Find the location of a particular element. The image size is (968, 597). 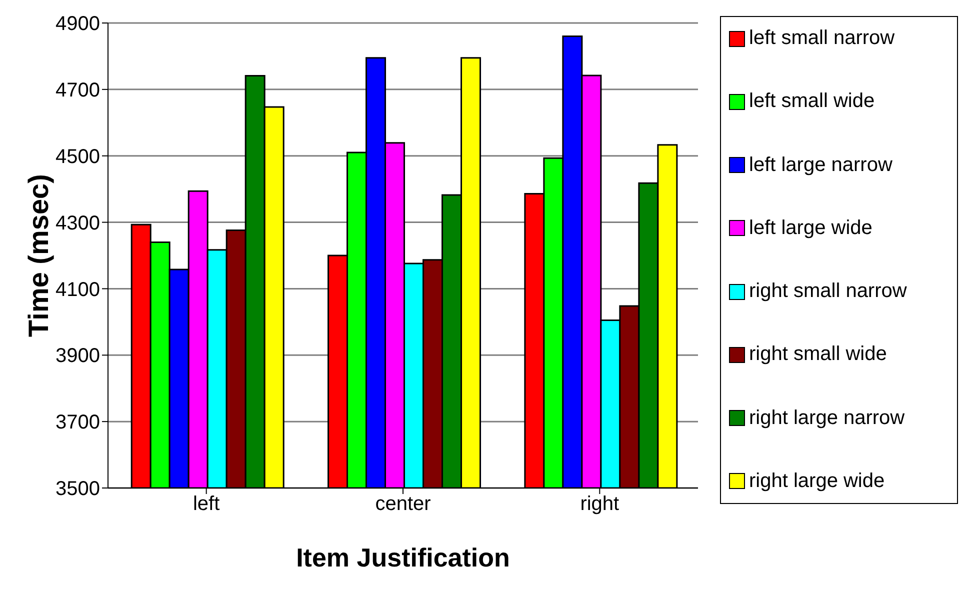

y-tick-label: 3900 is located at coordinates (78, 356).